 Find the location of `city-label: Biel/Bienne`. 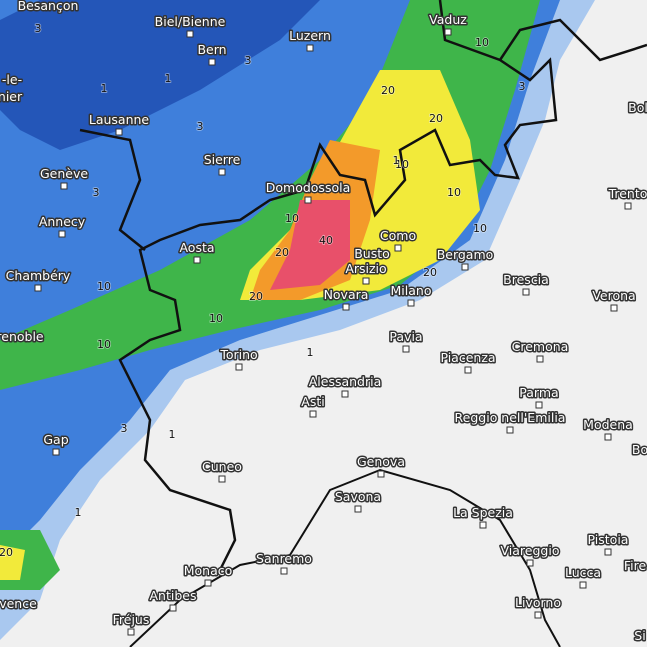

city-label: Biel/Bienne is located at coordinates (190, 21).